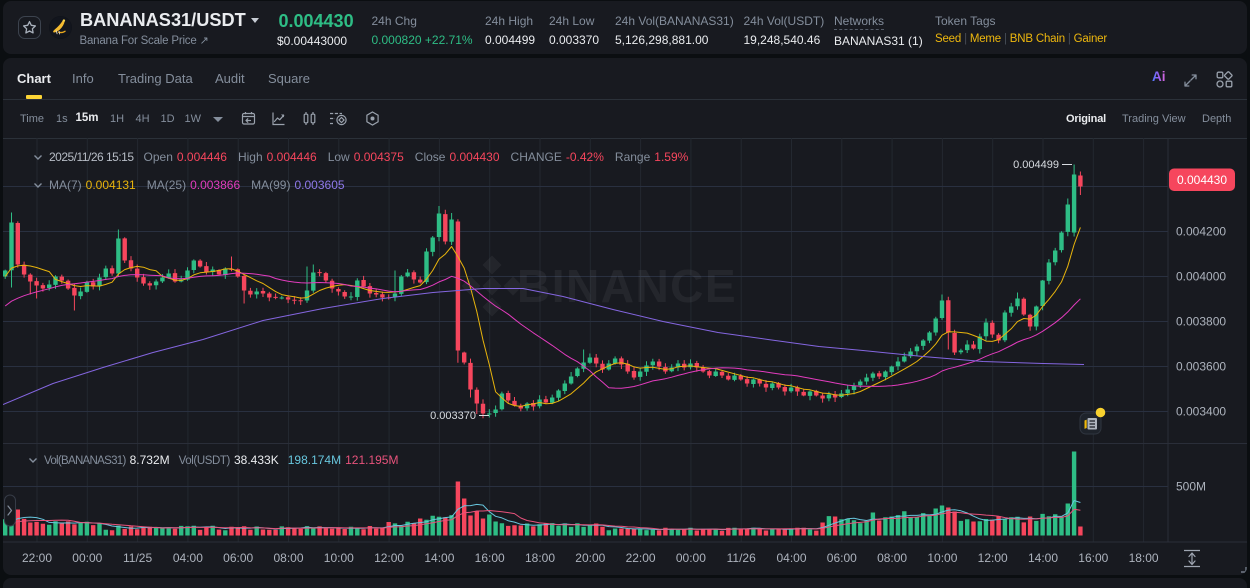 The image size is (1250, 588). Describe the element at coordinates (1202, 180) in the screenshot. I see `svg-text: 0.004430` at that location.